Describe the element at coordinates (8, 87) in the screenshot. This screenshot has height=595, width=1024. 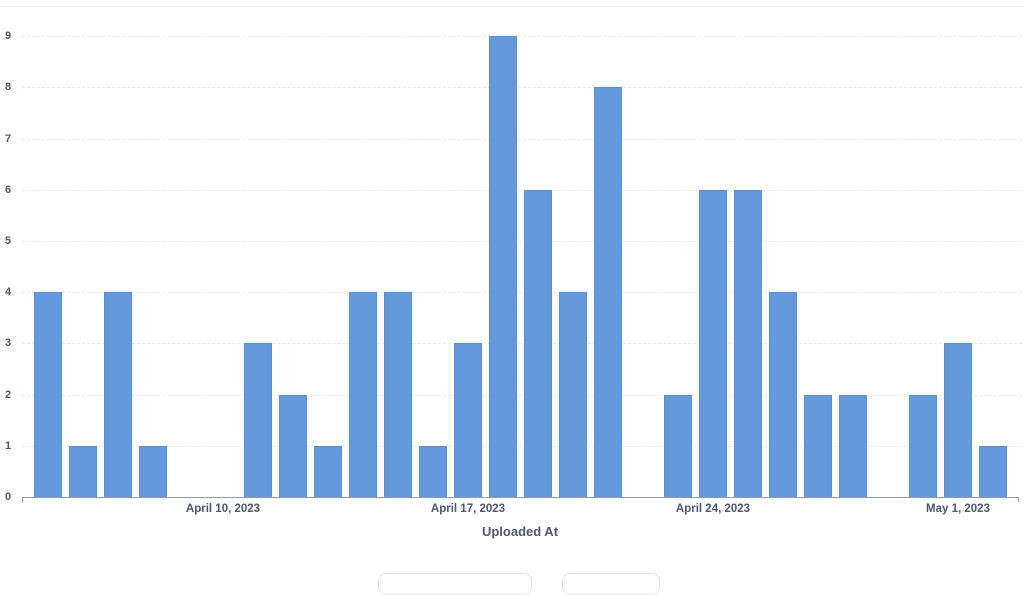
I see `y-tick-label: 8` at that location.